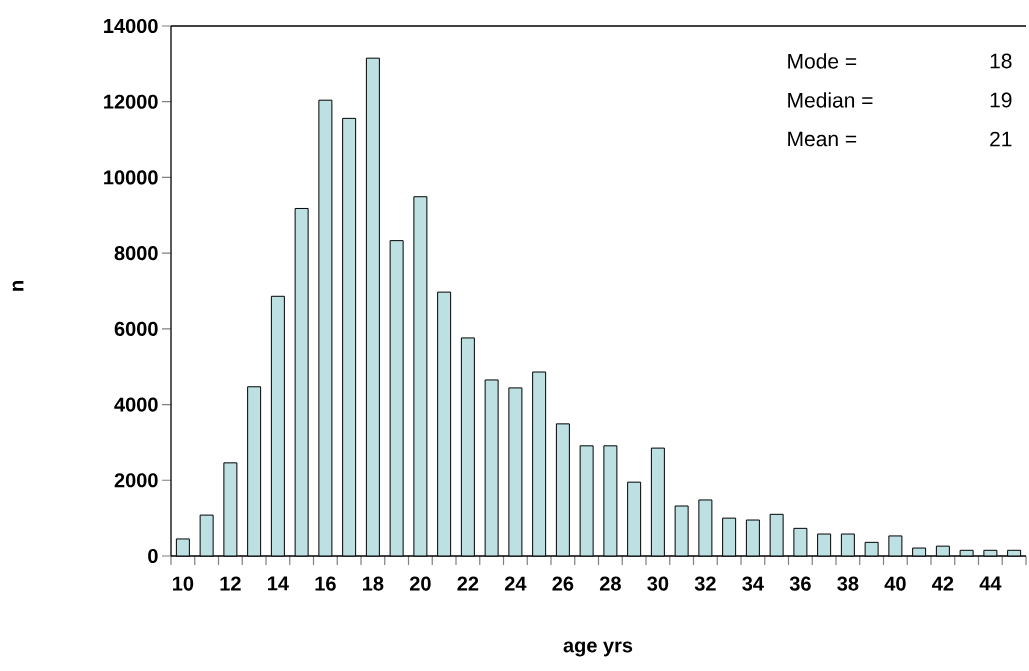  Describe the element at coordinates (753, 583) in the screenshot. I see `x-tick-label: 34` at that location.